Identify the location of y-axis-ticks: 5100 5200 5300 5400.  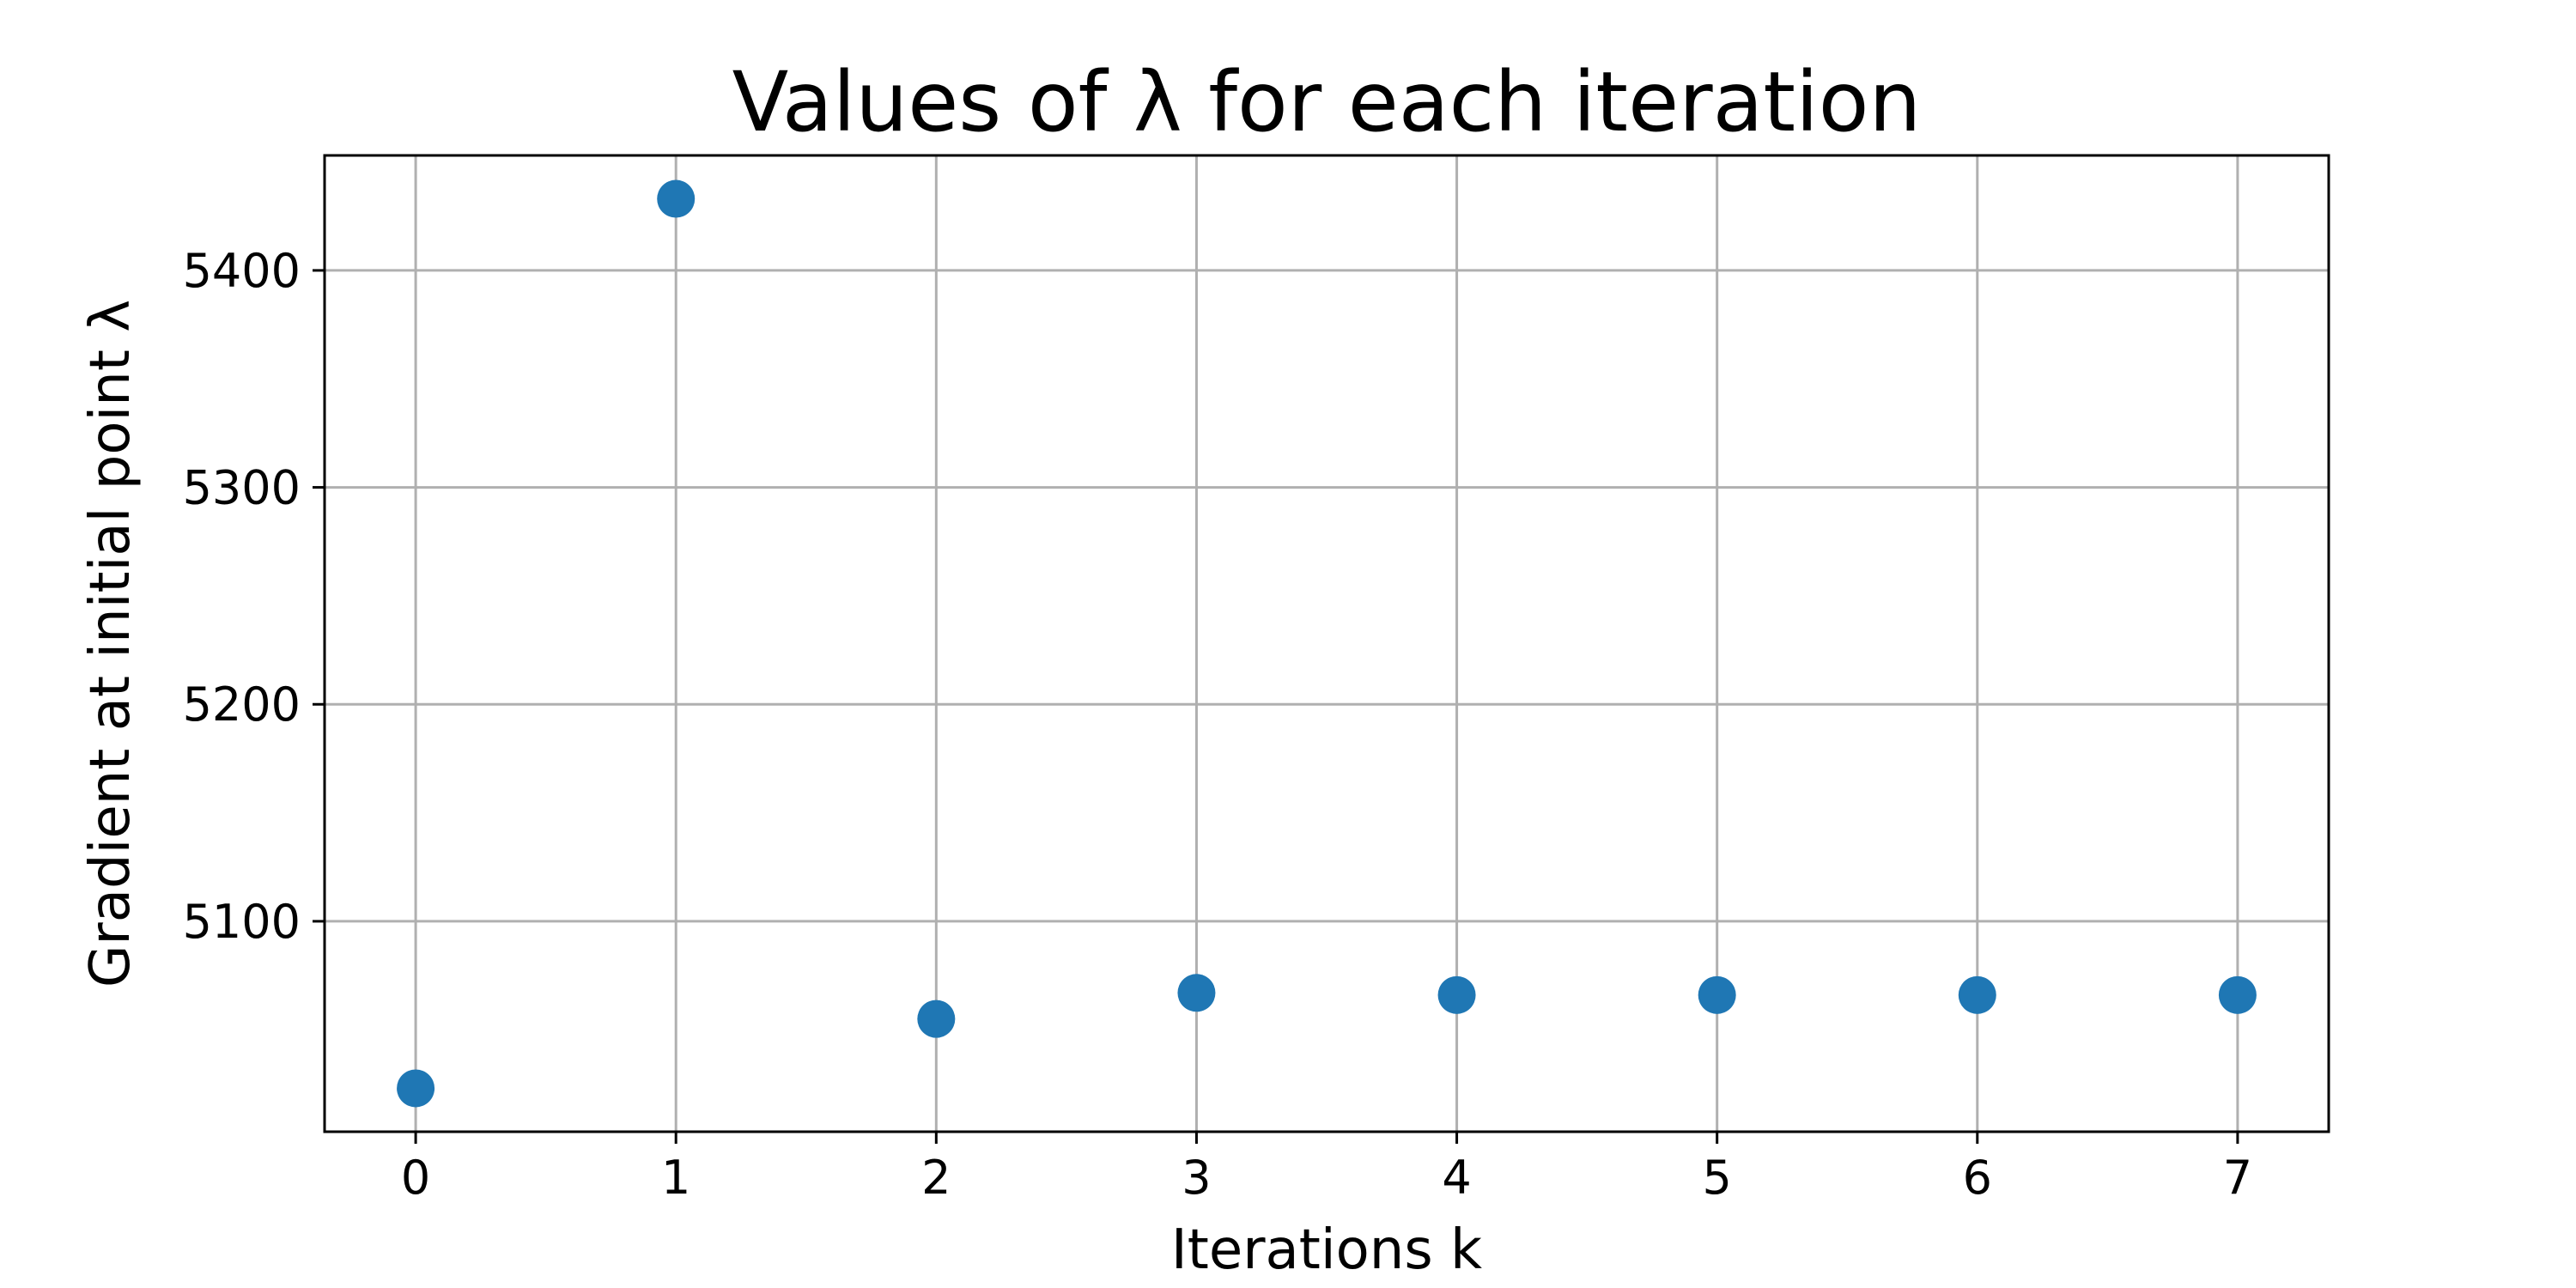
(254, 596).